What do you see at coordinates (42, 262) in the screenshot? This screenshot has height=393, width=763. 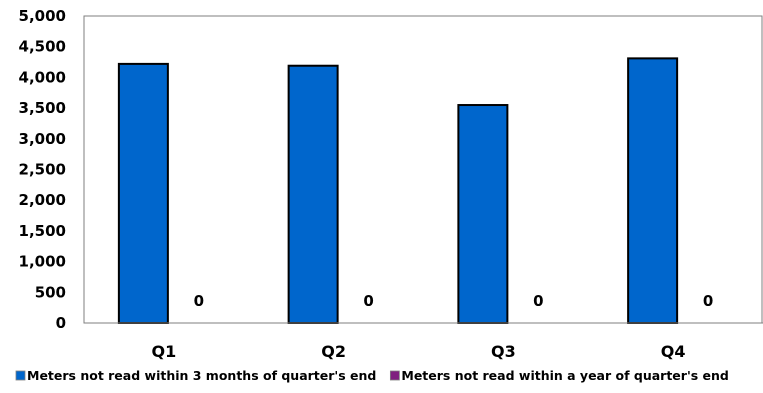 I see `y-tick-label: 1,000` at bounding box center [42, 262].